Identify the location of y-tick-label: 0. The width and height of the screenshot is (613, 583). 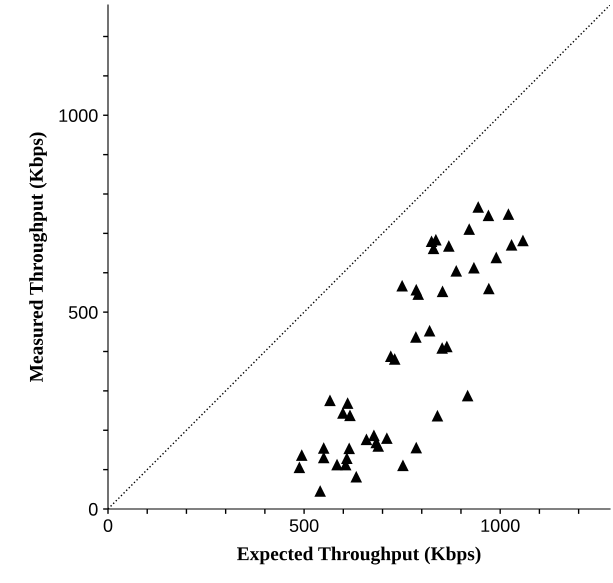
(93, 509).